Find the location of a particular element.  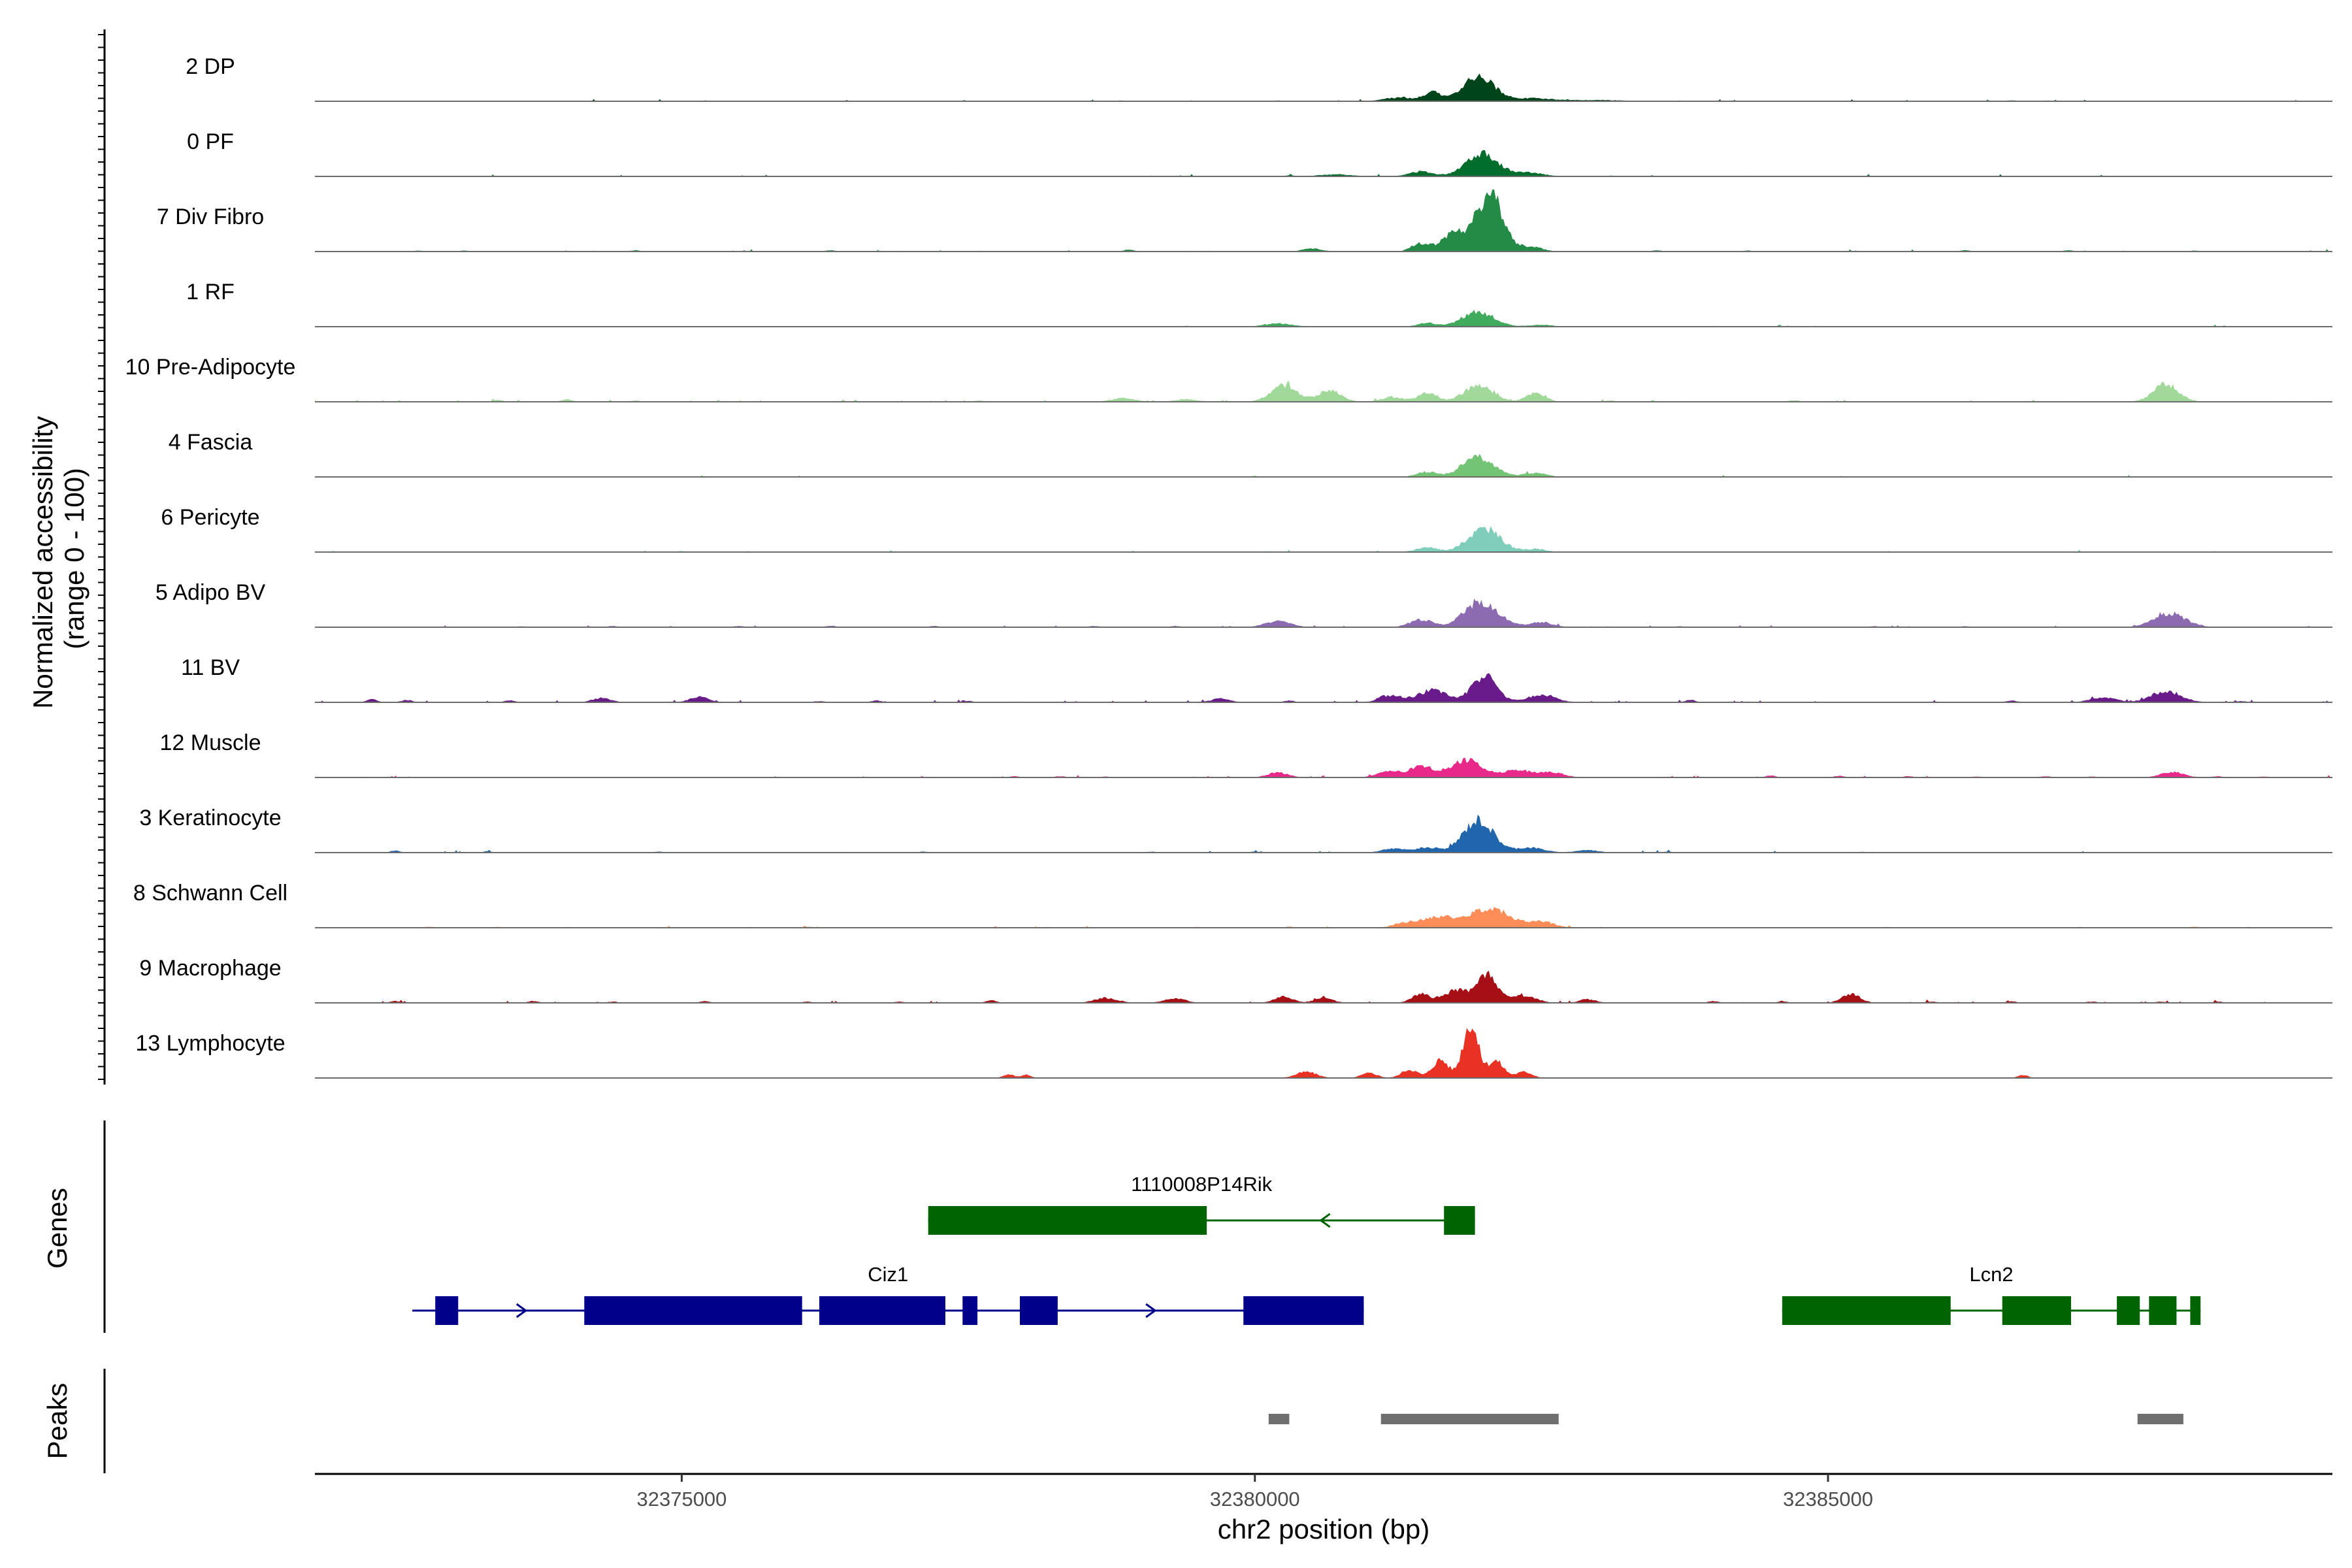

gene-label: Ciz1 is located at coordinates (888, 1274).